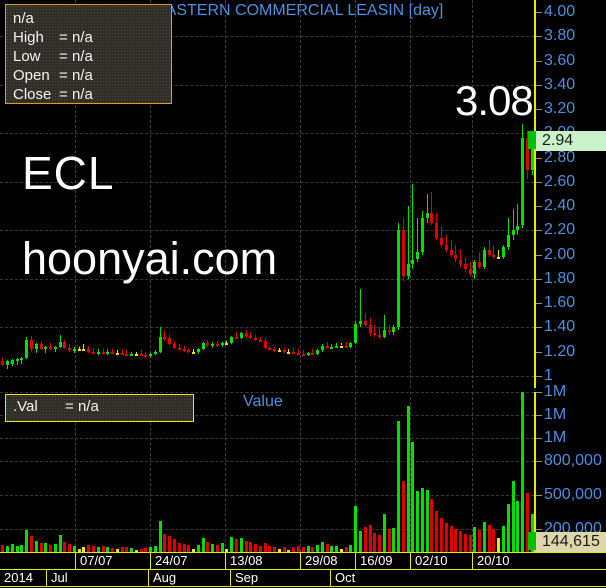  I want to click on price-axis-label: 3.60, so click(560, 60).